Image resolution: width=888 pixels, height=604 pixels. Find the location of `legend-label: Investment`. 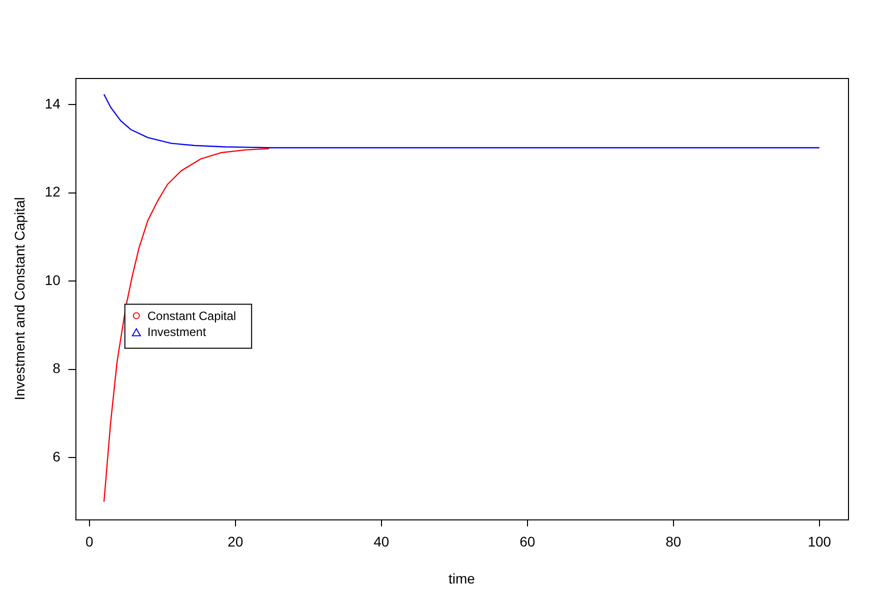

legend-label: Investment is located at coordinates (177, 332).